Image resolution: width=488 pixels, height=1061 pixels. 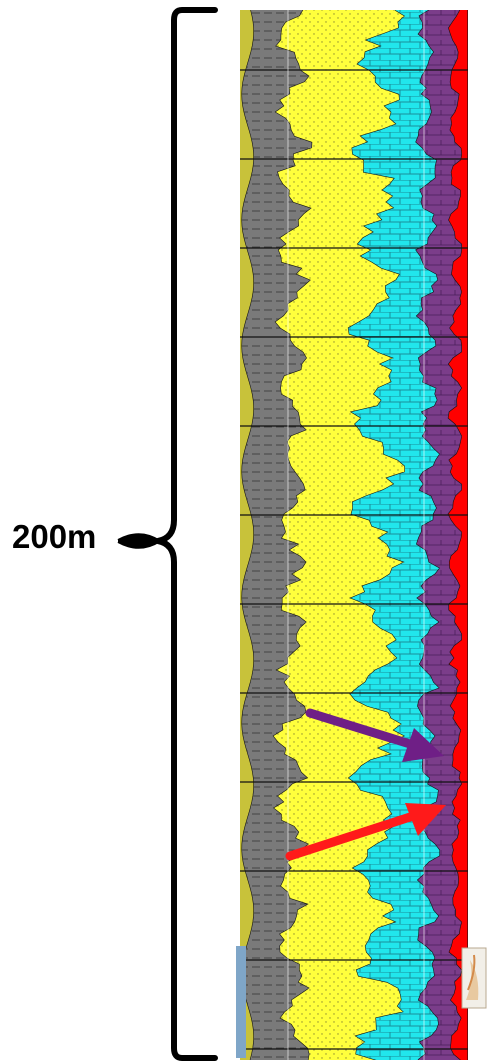 I want to click on anhydrite-band, so click(x=458, y=535).